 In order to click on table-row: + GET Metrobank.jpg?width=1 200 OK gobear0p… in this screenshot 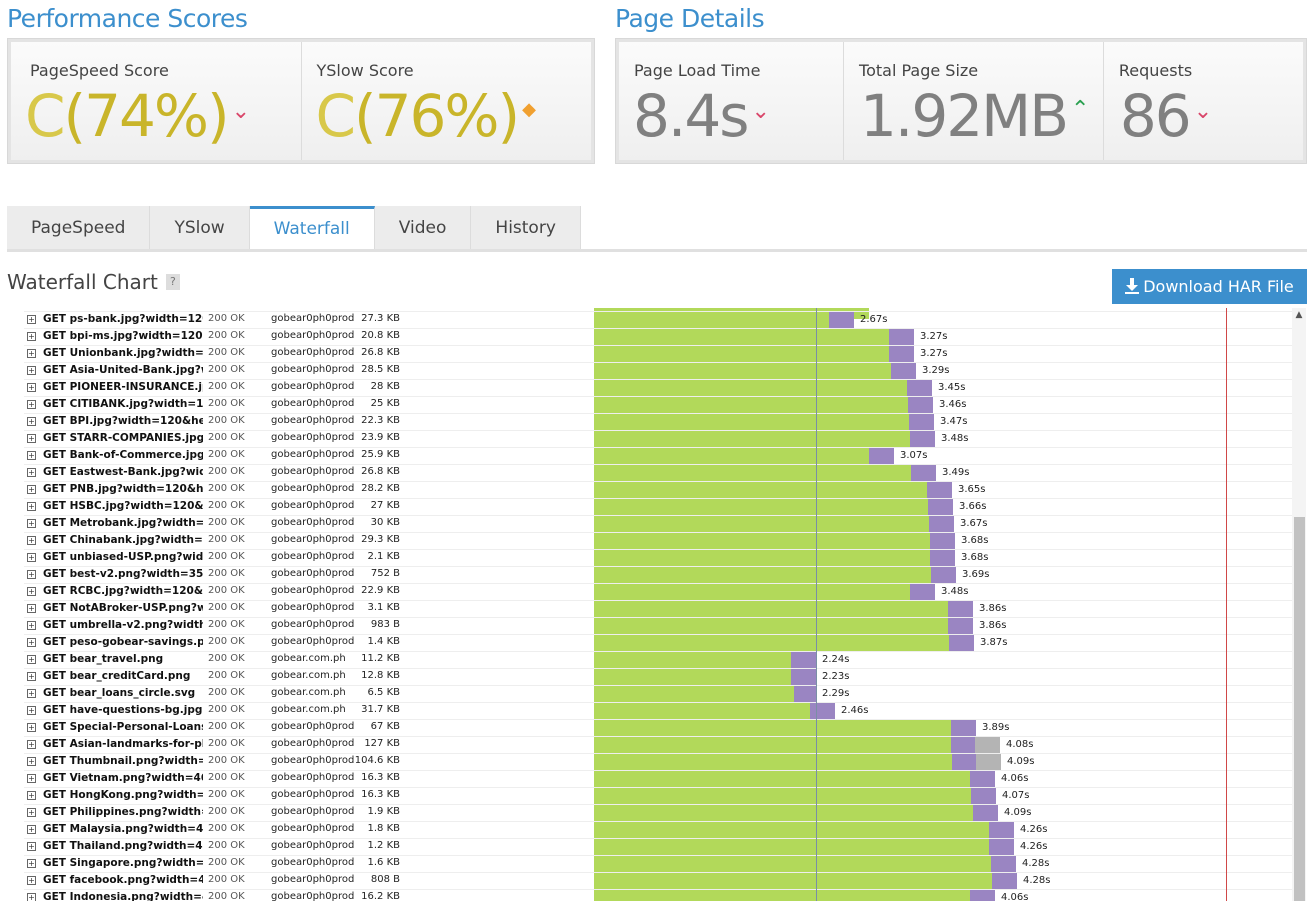, I will do `click(658, 523)`.